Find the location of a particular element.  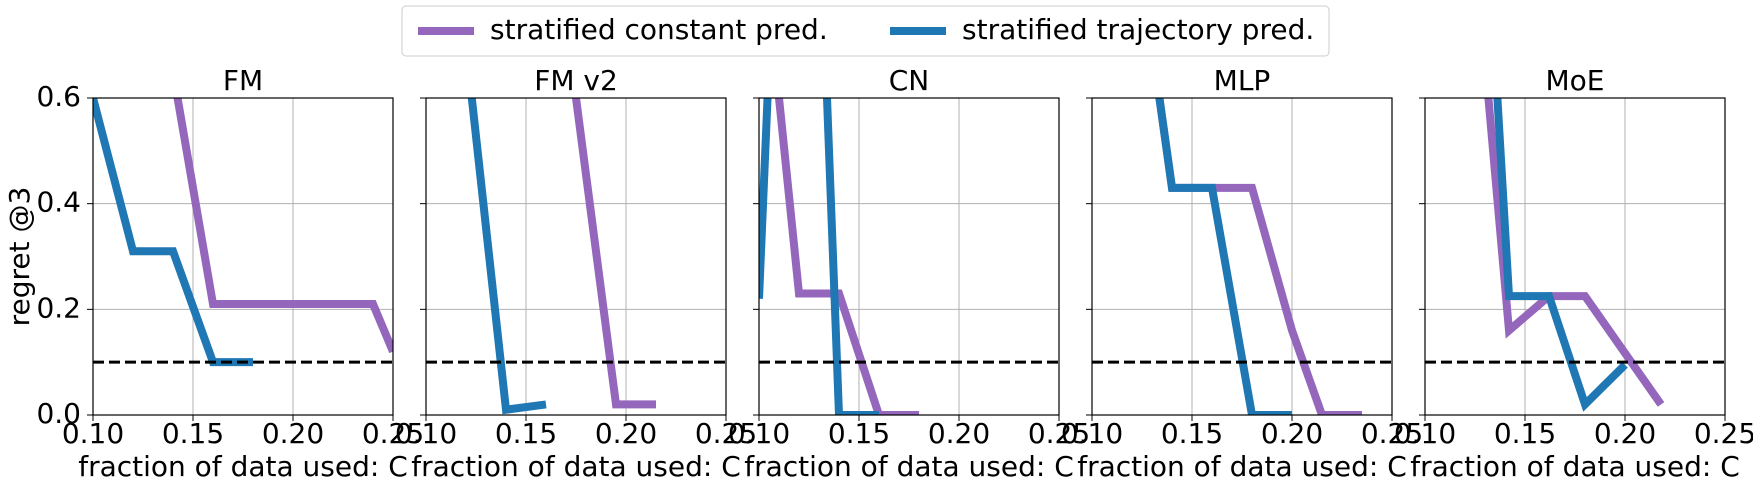

y-tick-label: 0.2 is located at coordinates (58, 307).